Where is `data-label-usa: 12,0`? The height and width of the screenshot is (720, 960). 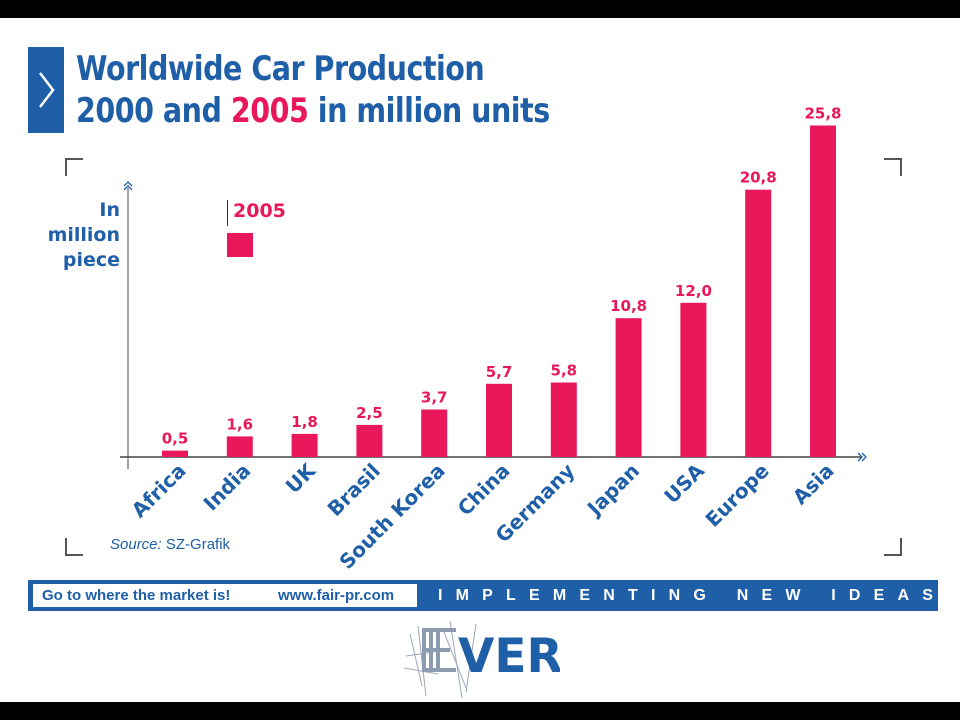
data-label-usa: 12,0 is located at coordinates (693, 291).